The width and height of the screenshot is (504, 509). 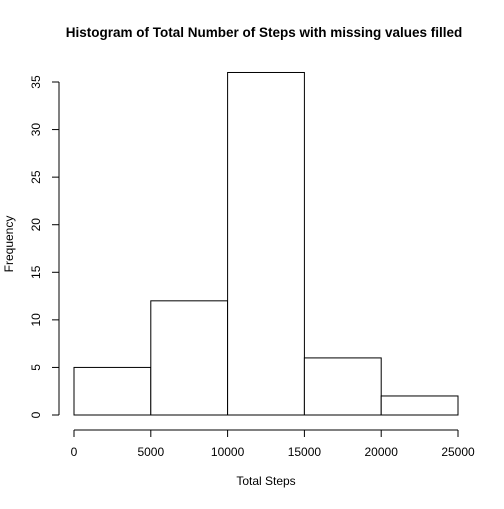 What do you see at coordinates (36, 272) in the screenshot?
I see `y-tick-label: 15` at bounding box center [36, 272].